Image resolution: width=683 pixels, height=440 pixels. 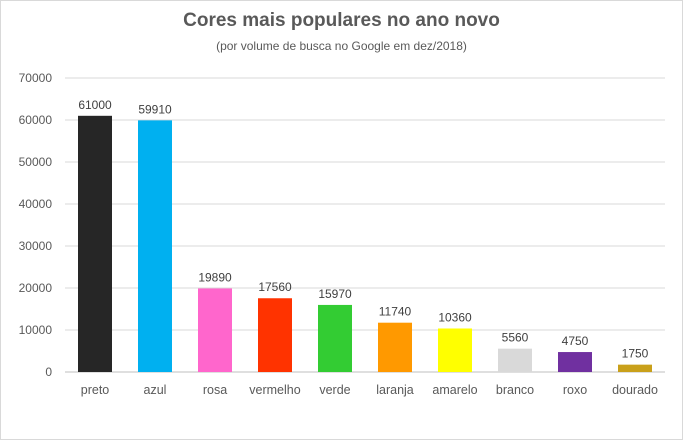 I want to click on y-tick-label: 70000, so click(x=36, y=78).